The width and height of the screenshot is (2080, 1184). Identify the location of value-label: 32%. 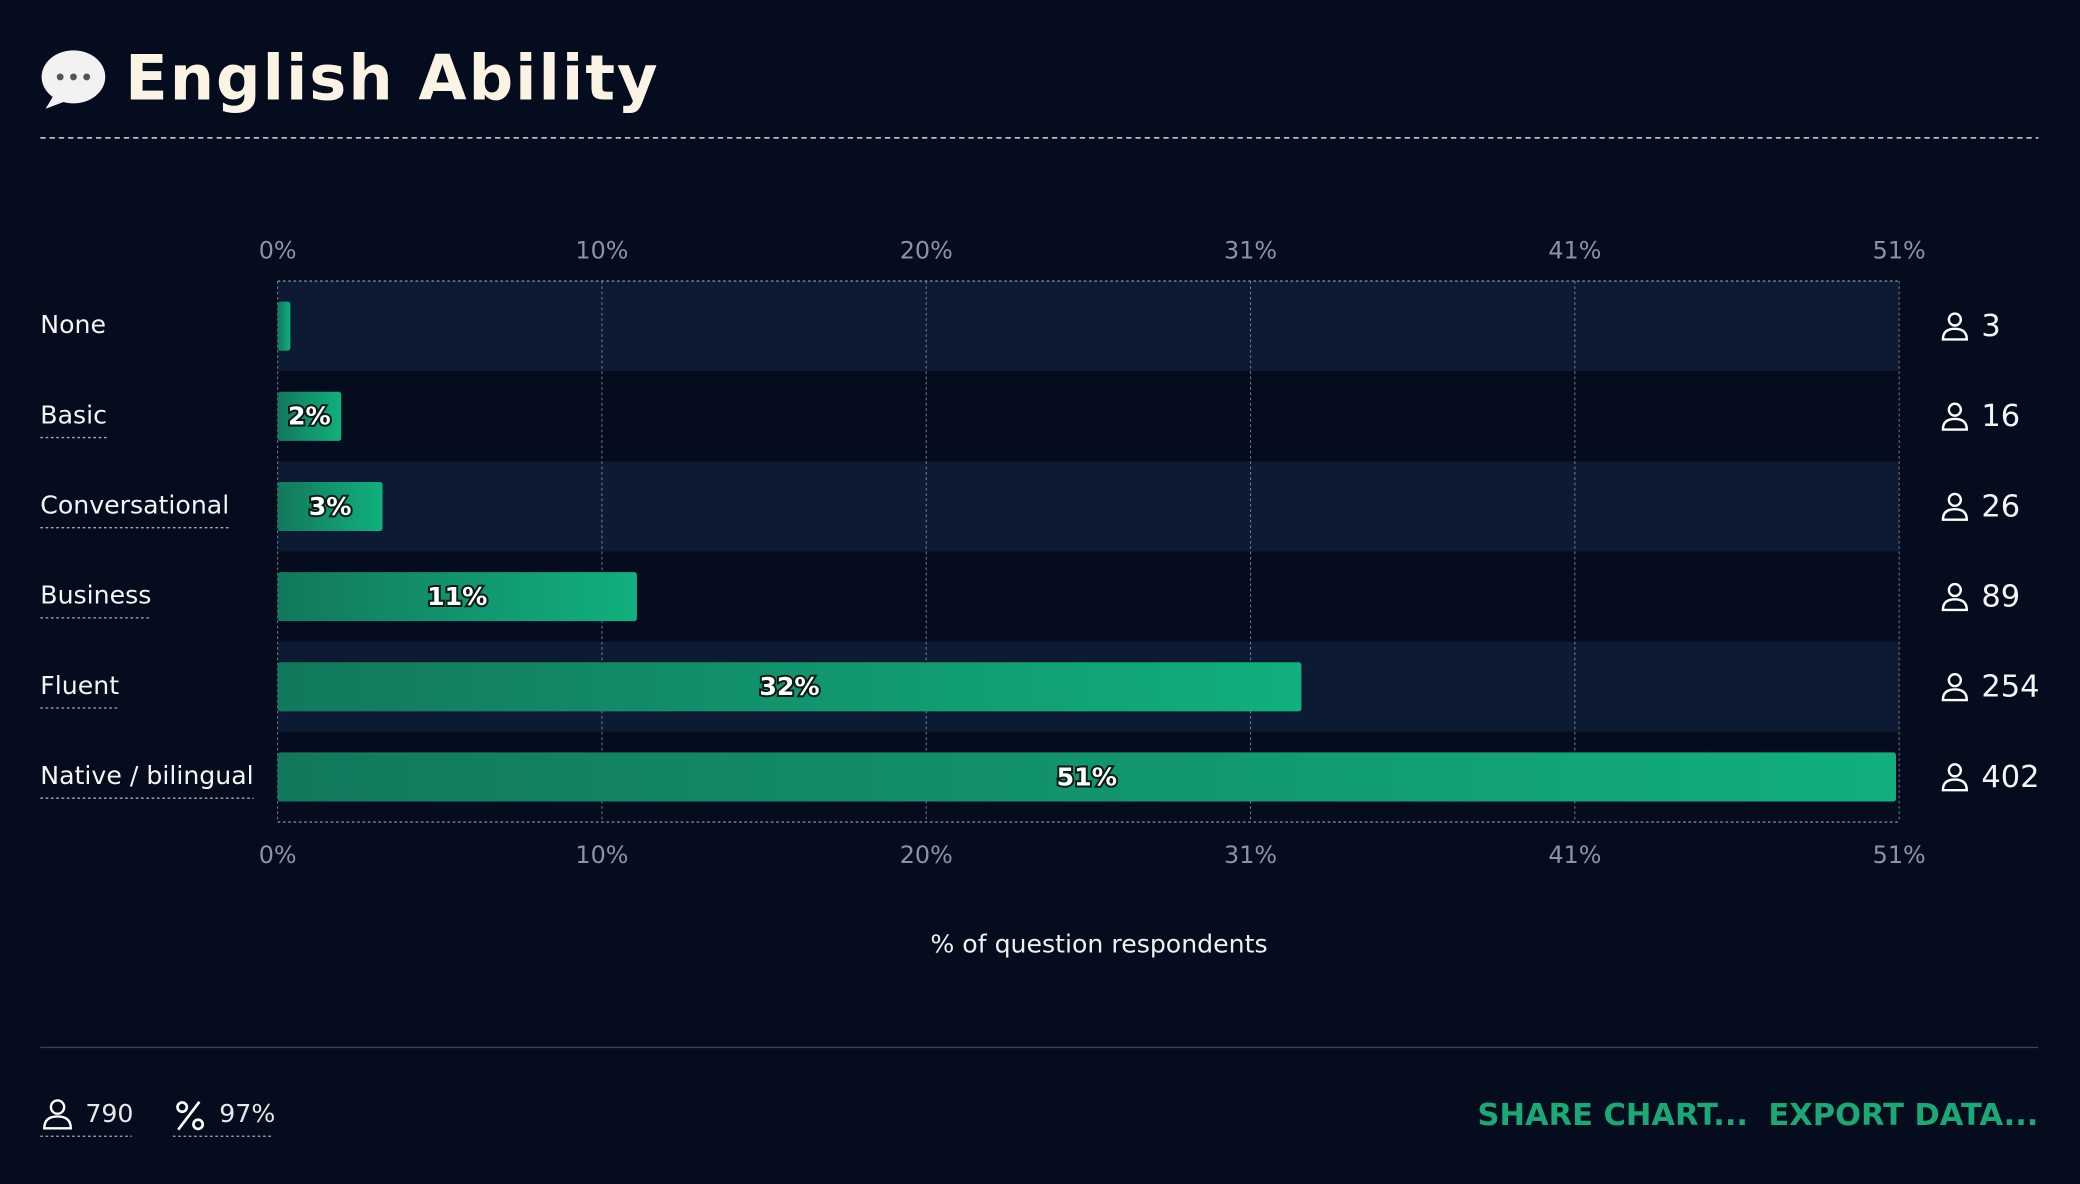
(789, 686).